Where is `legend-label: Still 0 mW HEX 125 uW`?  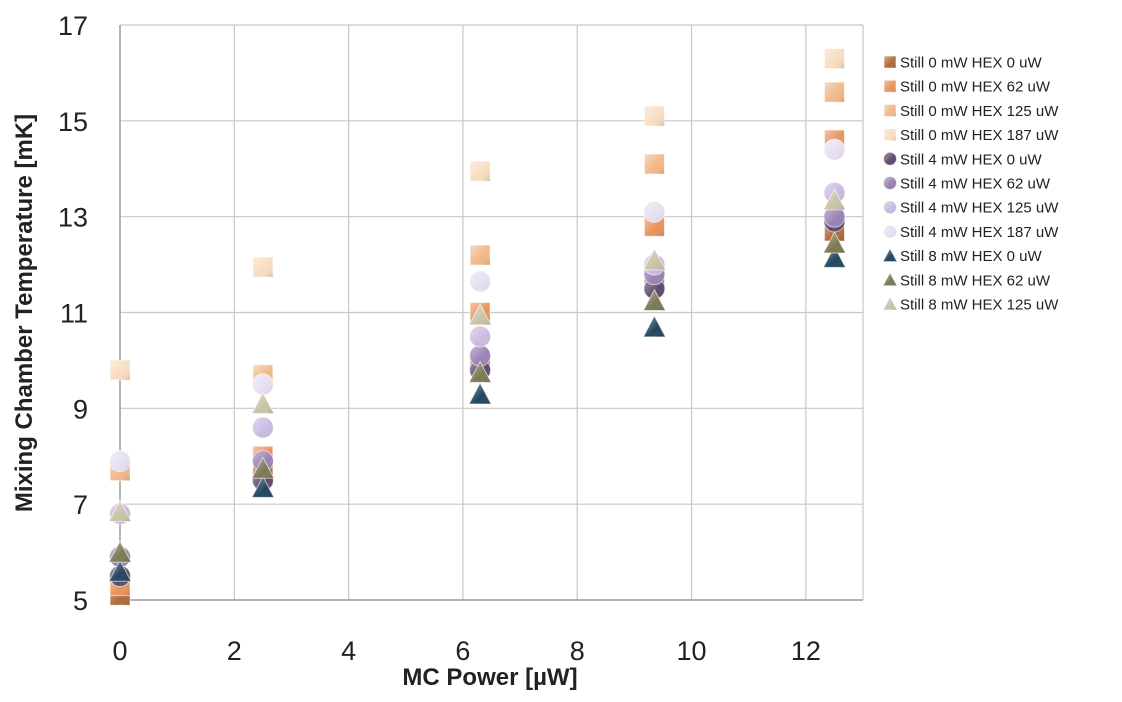 legend-label: Still 0 mW HEX 125 uW is located at coordinates (979, 111).